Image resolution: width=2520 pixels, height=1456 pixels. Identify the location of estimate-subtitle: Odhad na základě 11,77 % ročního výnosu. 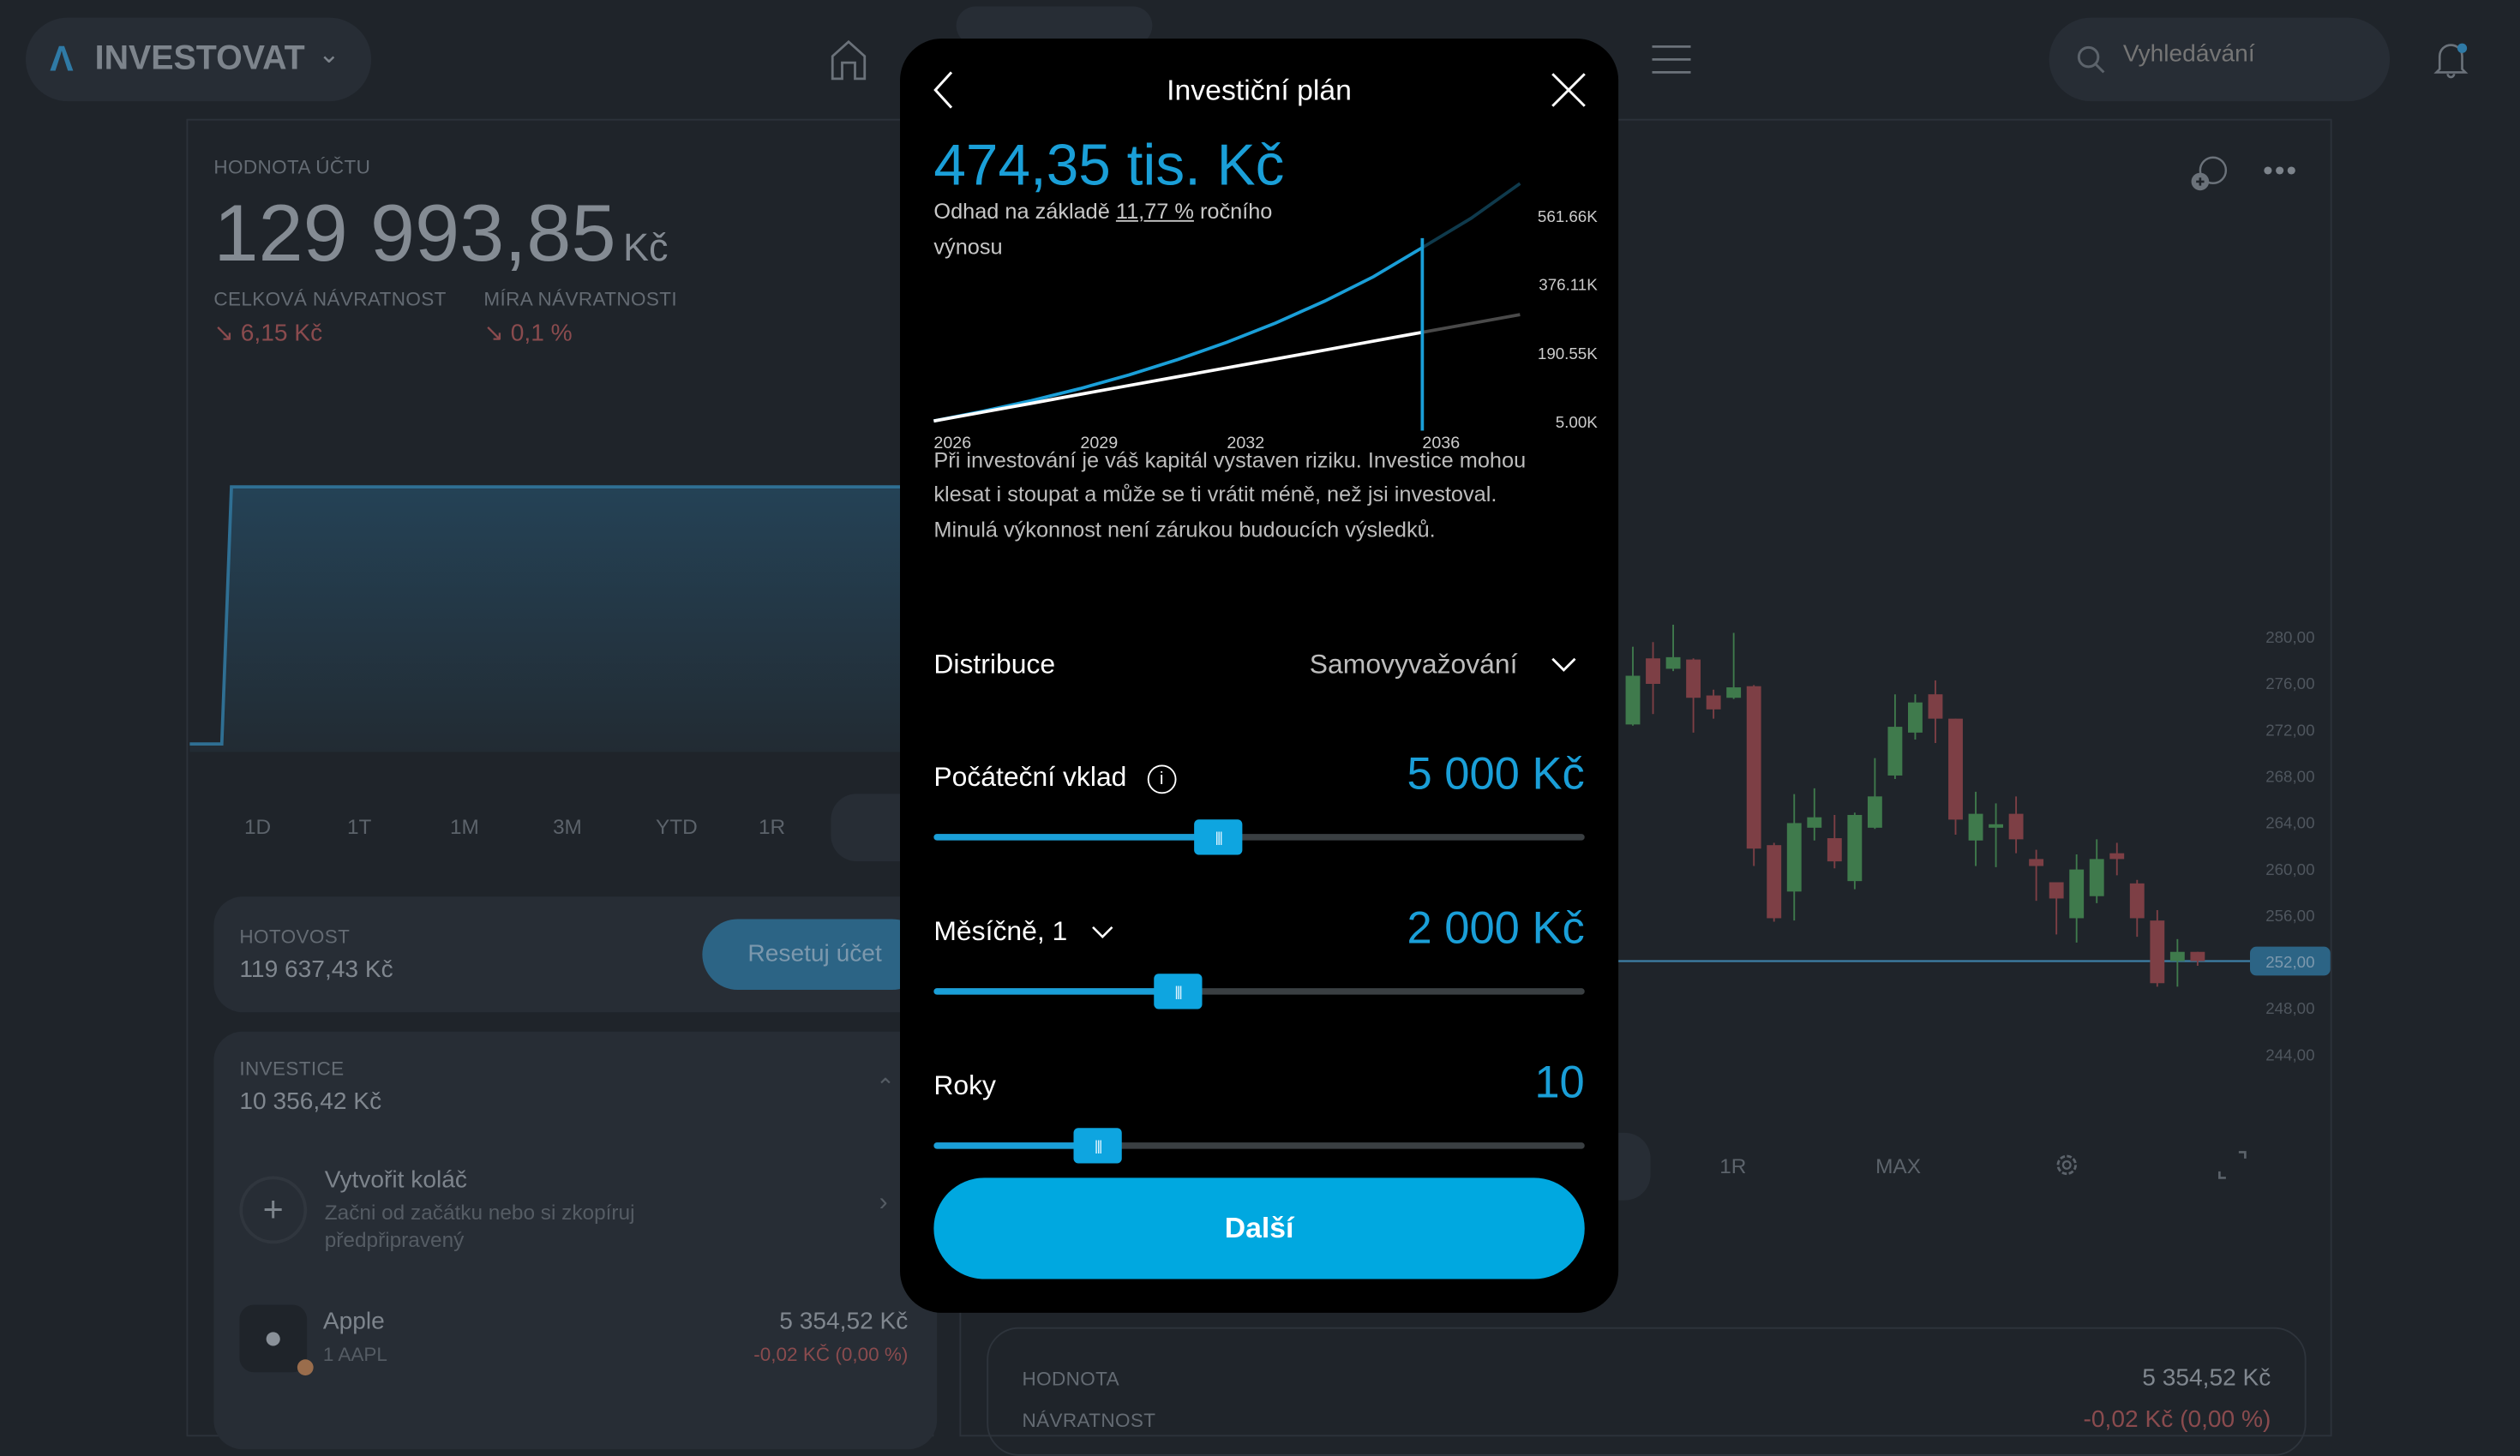
(1126, 230).